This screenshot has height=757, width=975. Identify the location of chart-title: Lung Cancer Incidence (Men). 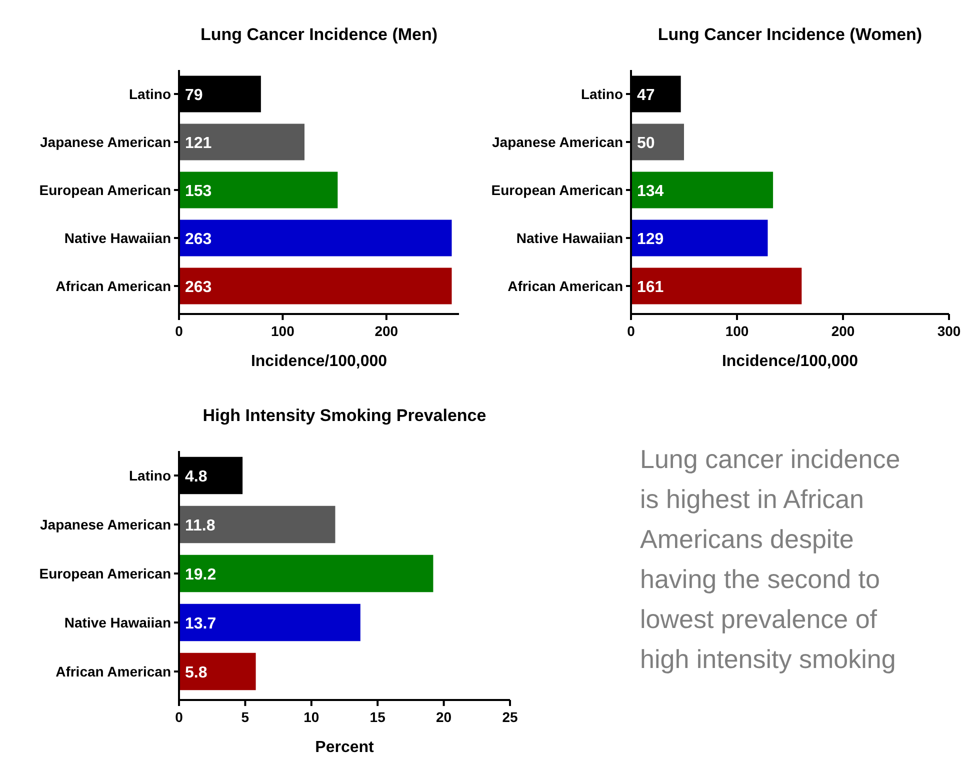
(319, 34).